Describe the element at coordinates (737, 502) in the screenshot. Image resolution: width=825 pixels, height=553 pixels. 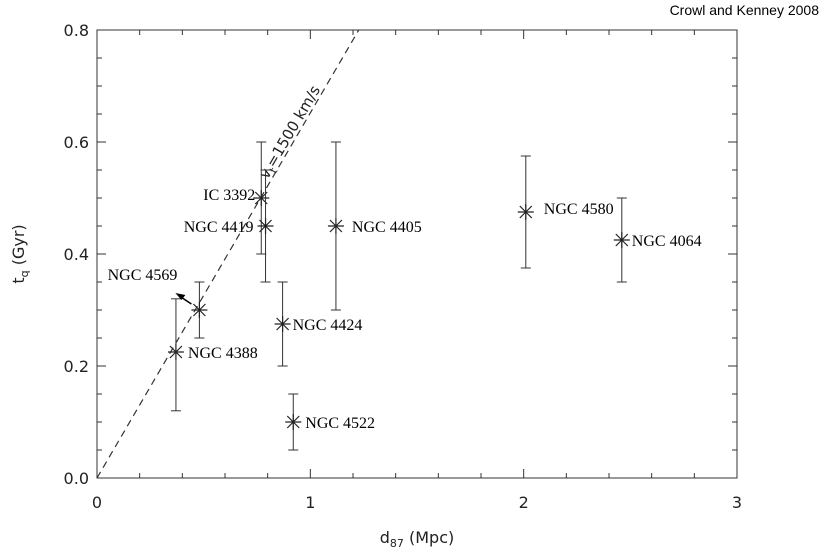
I see `x-tick-label: 3` at that location.